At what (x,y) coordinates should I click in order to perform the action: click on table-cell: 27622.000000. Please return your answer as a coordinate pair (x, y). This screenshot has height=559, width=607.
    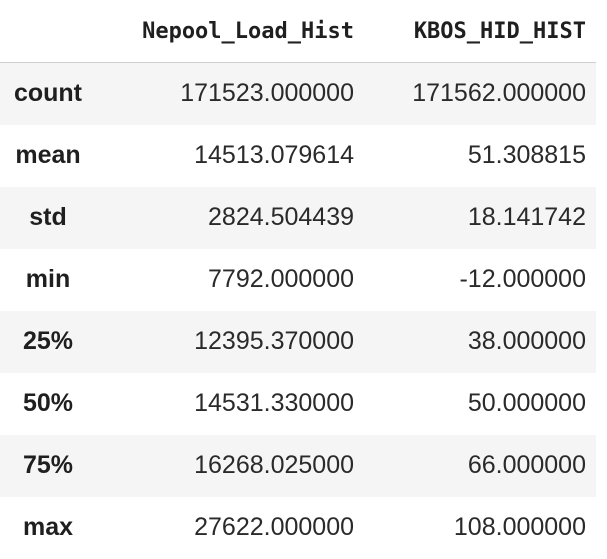
    Looking at the image, I should click on (274, 527).